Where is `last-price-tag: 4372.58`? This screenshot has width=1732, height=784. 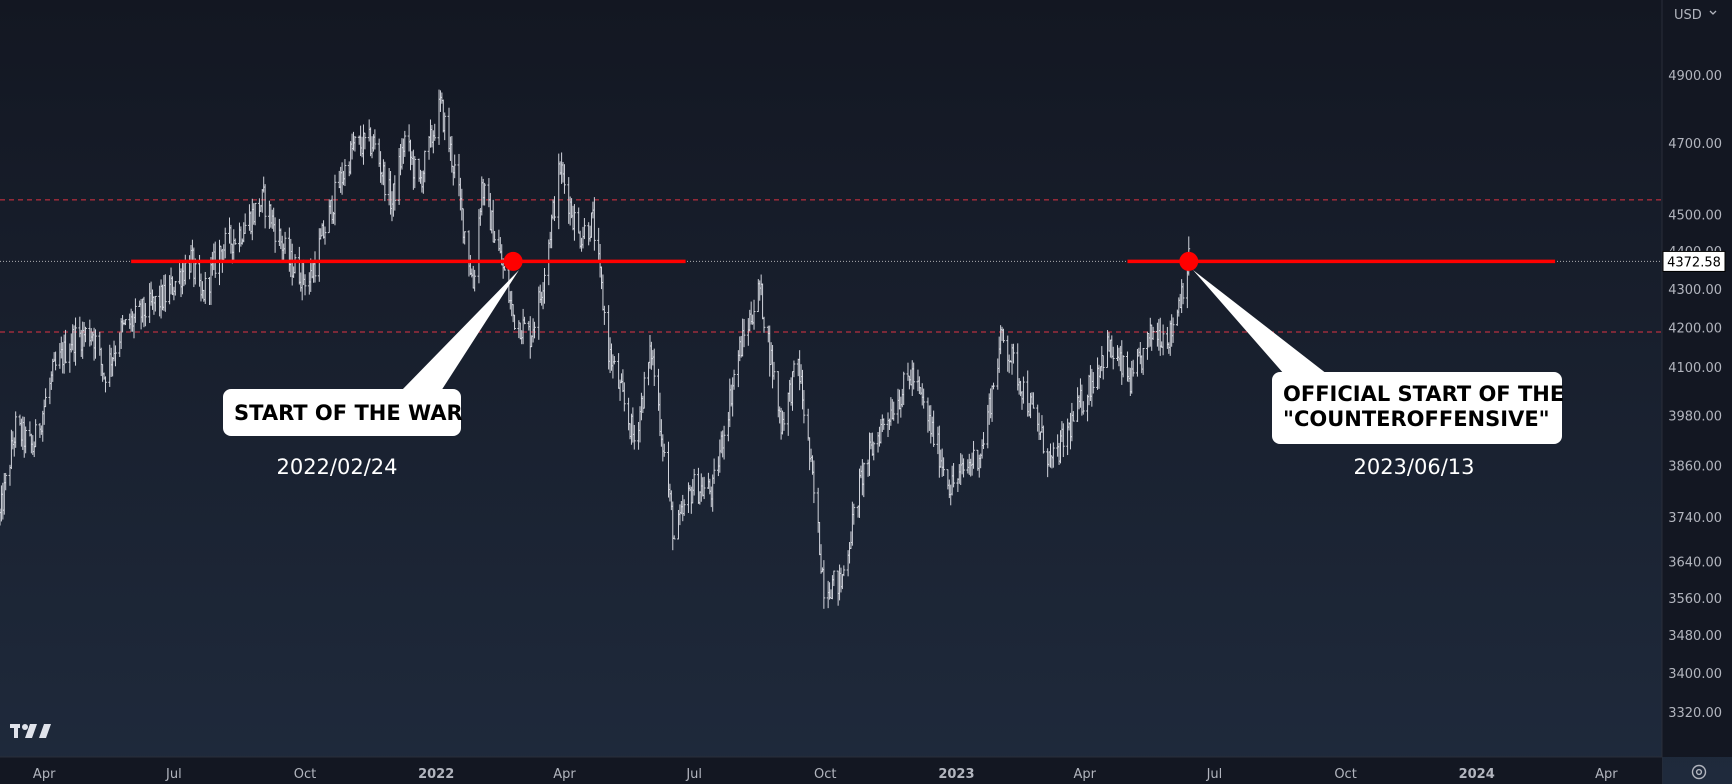 last-price-tag: 4372.58 is located at coordinates (1694, 261).